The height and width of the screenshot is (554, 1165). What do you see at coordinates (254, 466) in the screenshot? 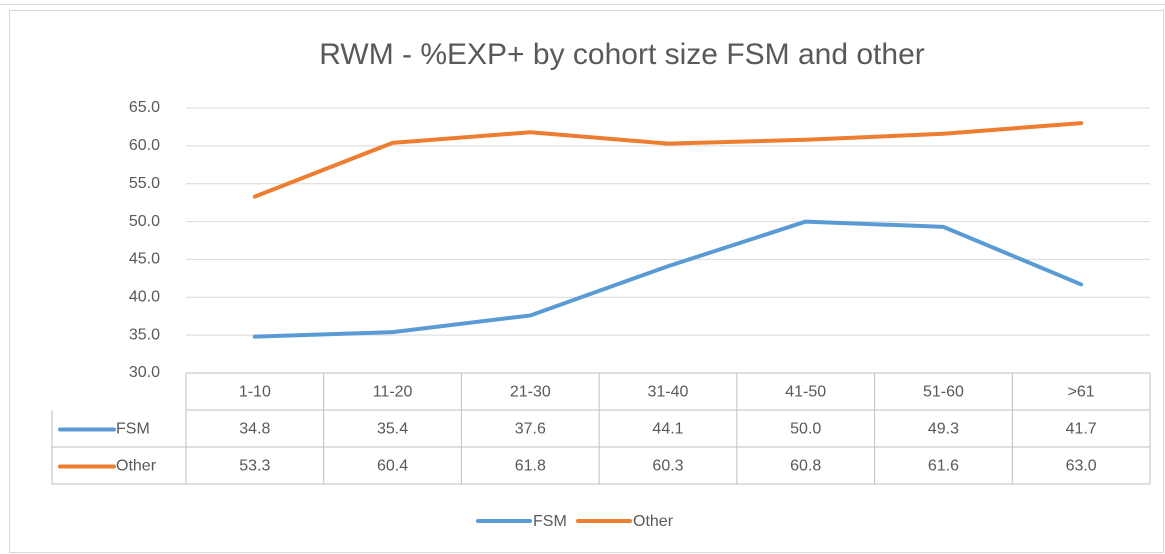
I see `table-cell: 53.3` at bounding box center [254, 466].